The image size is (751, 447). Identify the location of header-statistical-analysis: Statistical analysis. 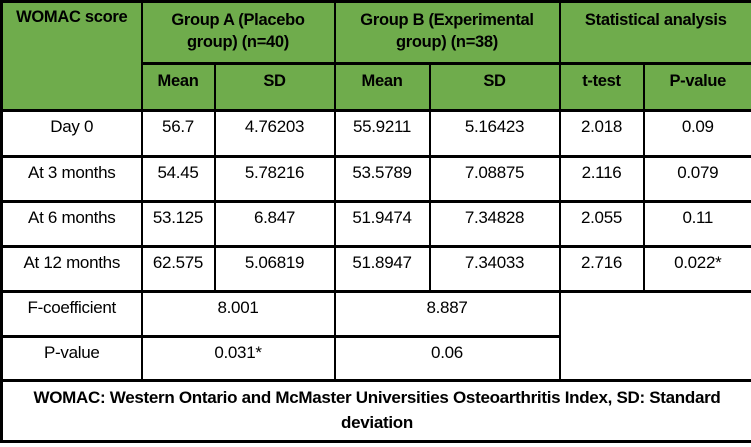
(654, 33).